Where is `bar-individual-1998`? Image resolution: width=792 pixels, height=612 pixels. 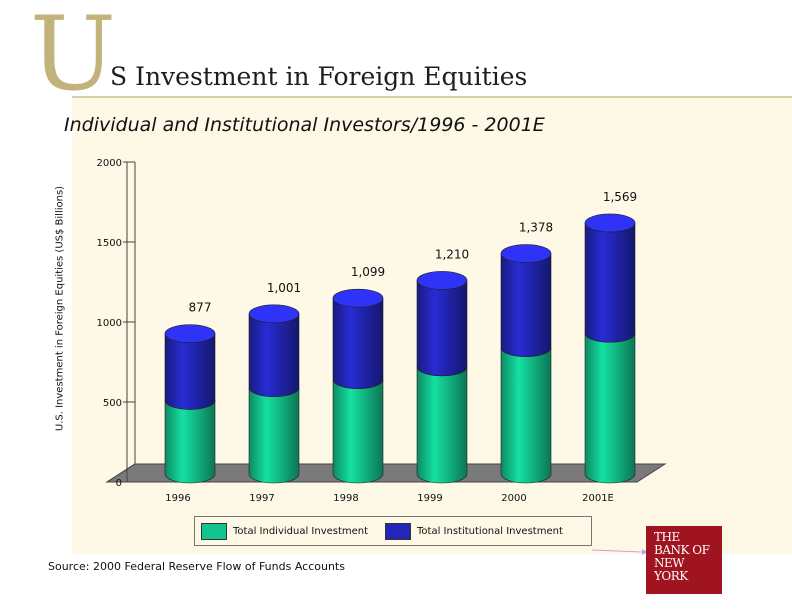
bar-individual-1998 is located at coordinates (358, 431).